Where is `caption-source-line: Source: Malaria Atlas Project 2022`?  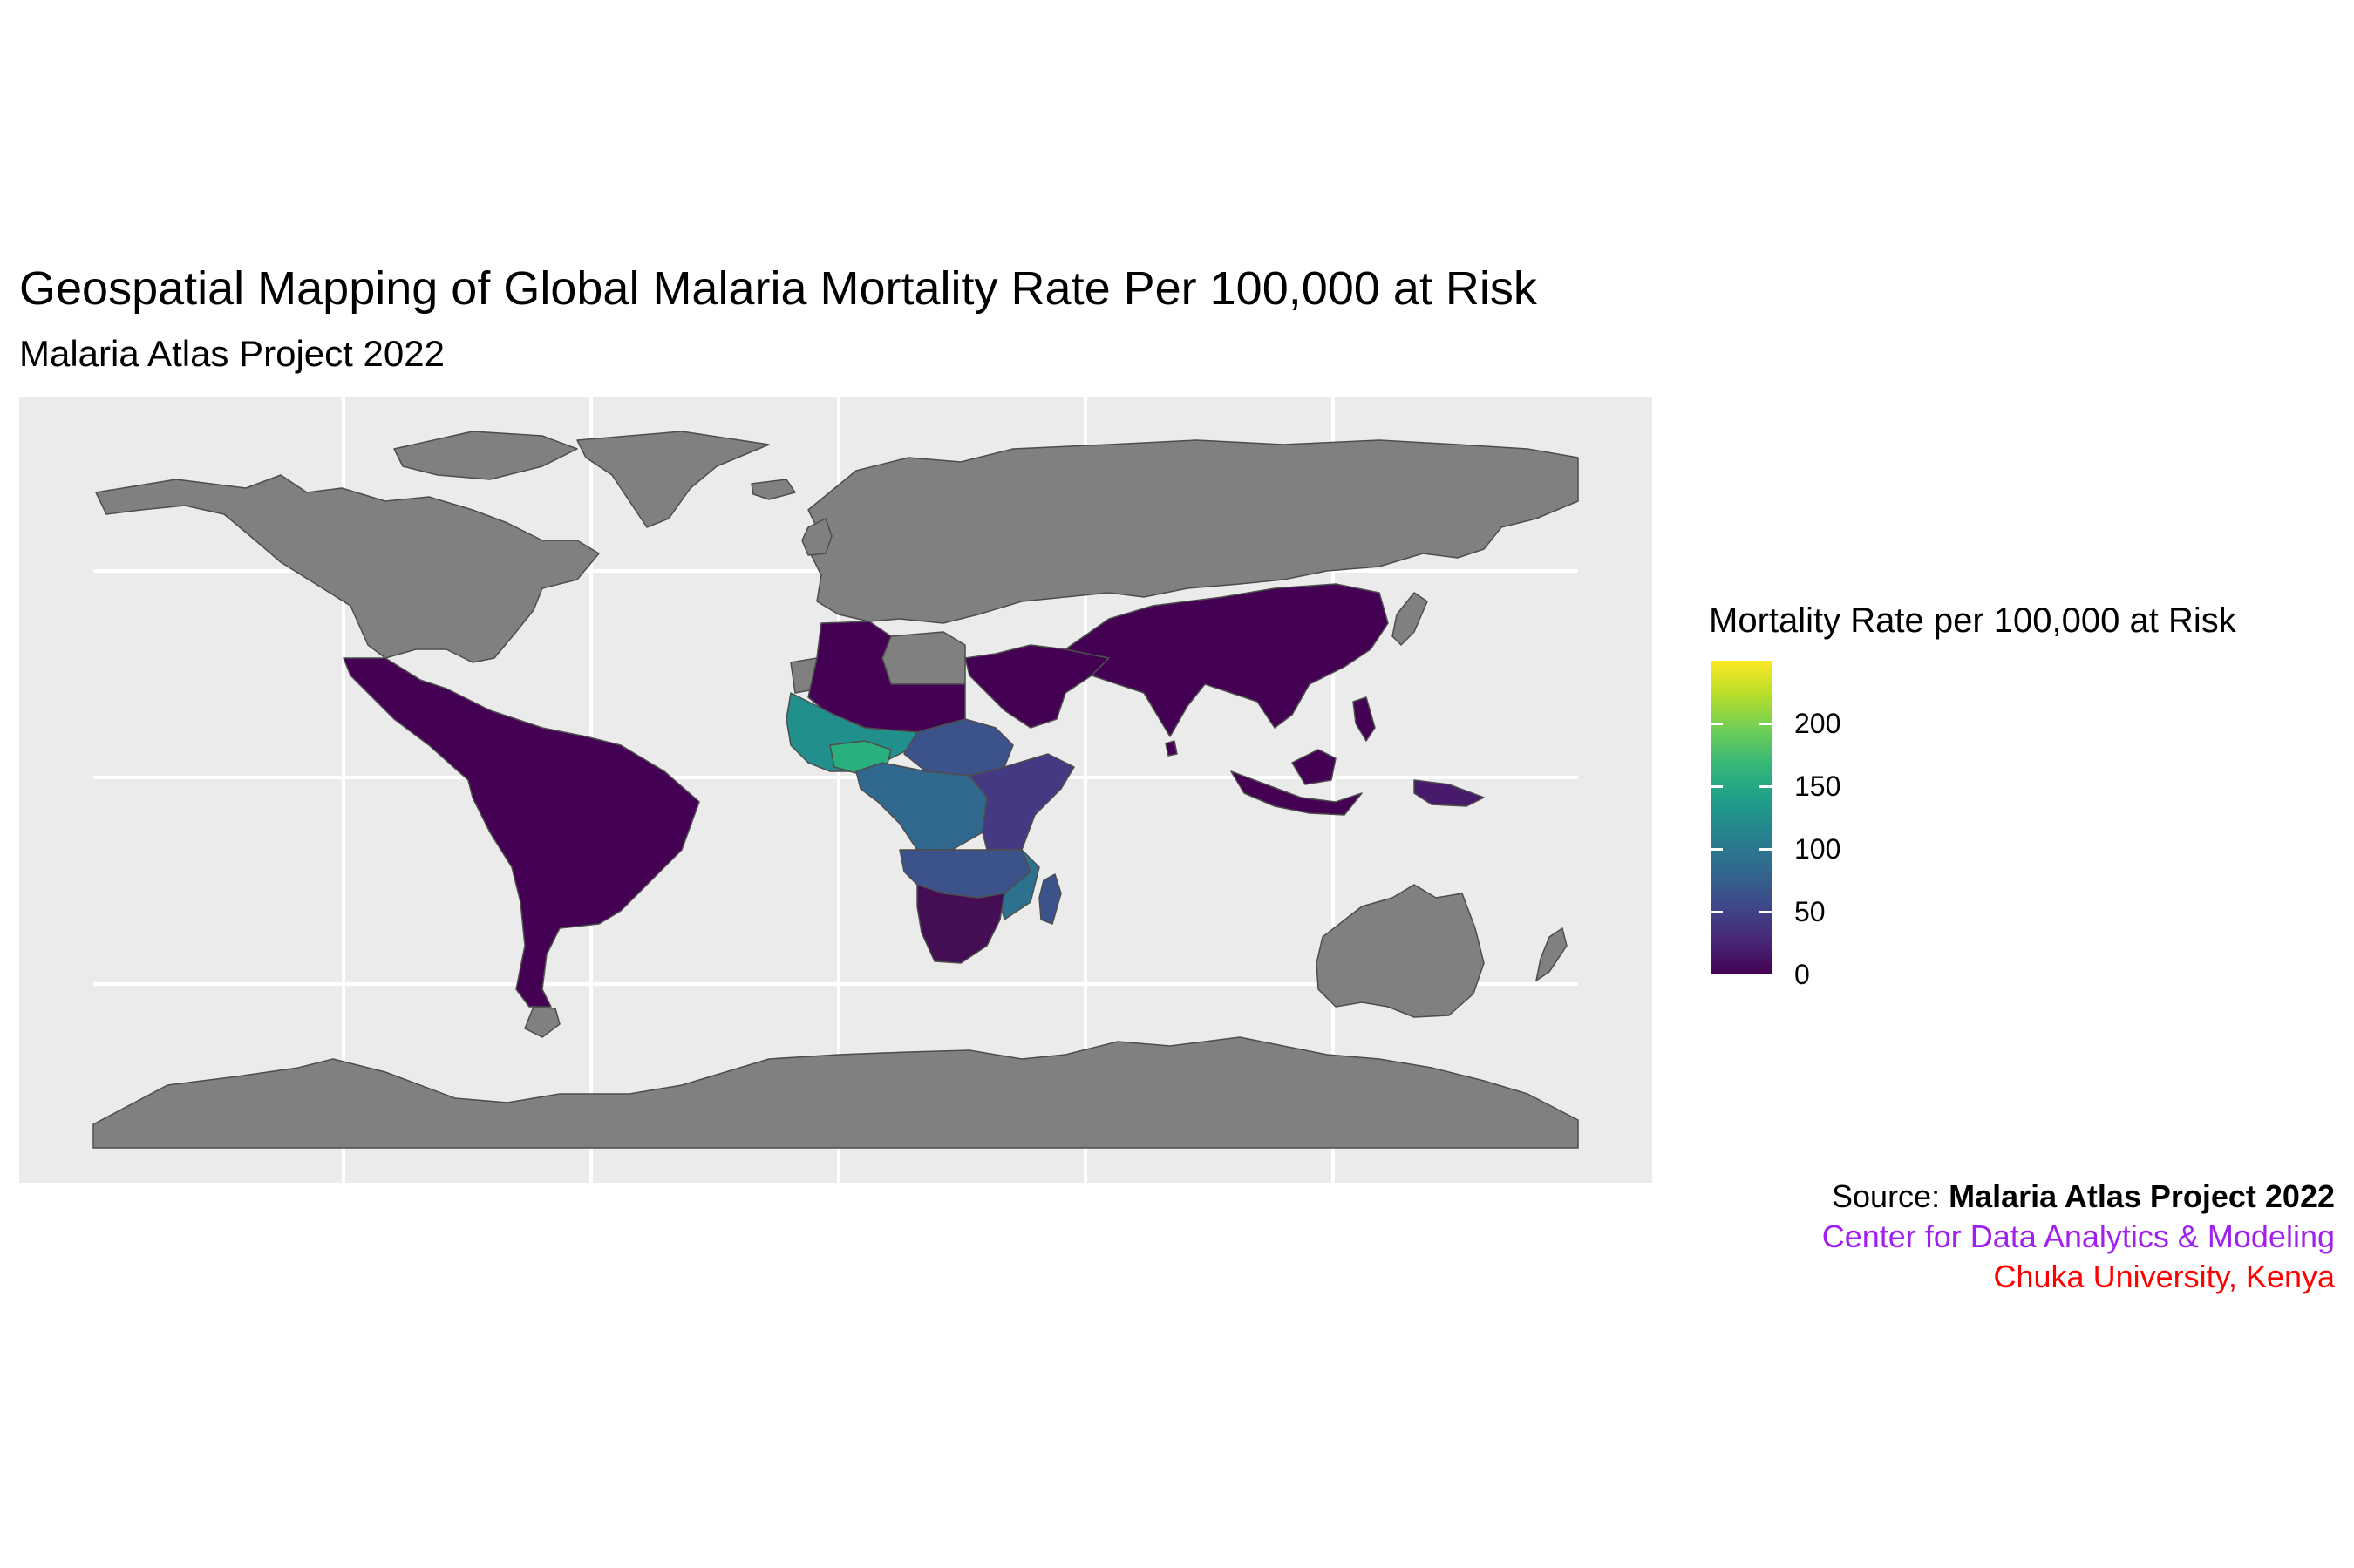
caption-source-line: Source: Malaria Atlas Project 2022 is located at coordinates (2078, 1197).